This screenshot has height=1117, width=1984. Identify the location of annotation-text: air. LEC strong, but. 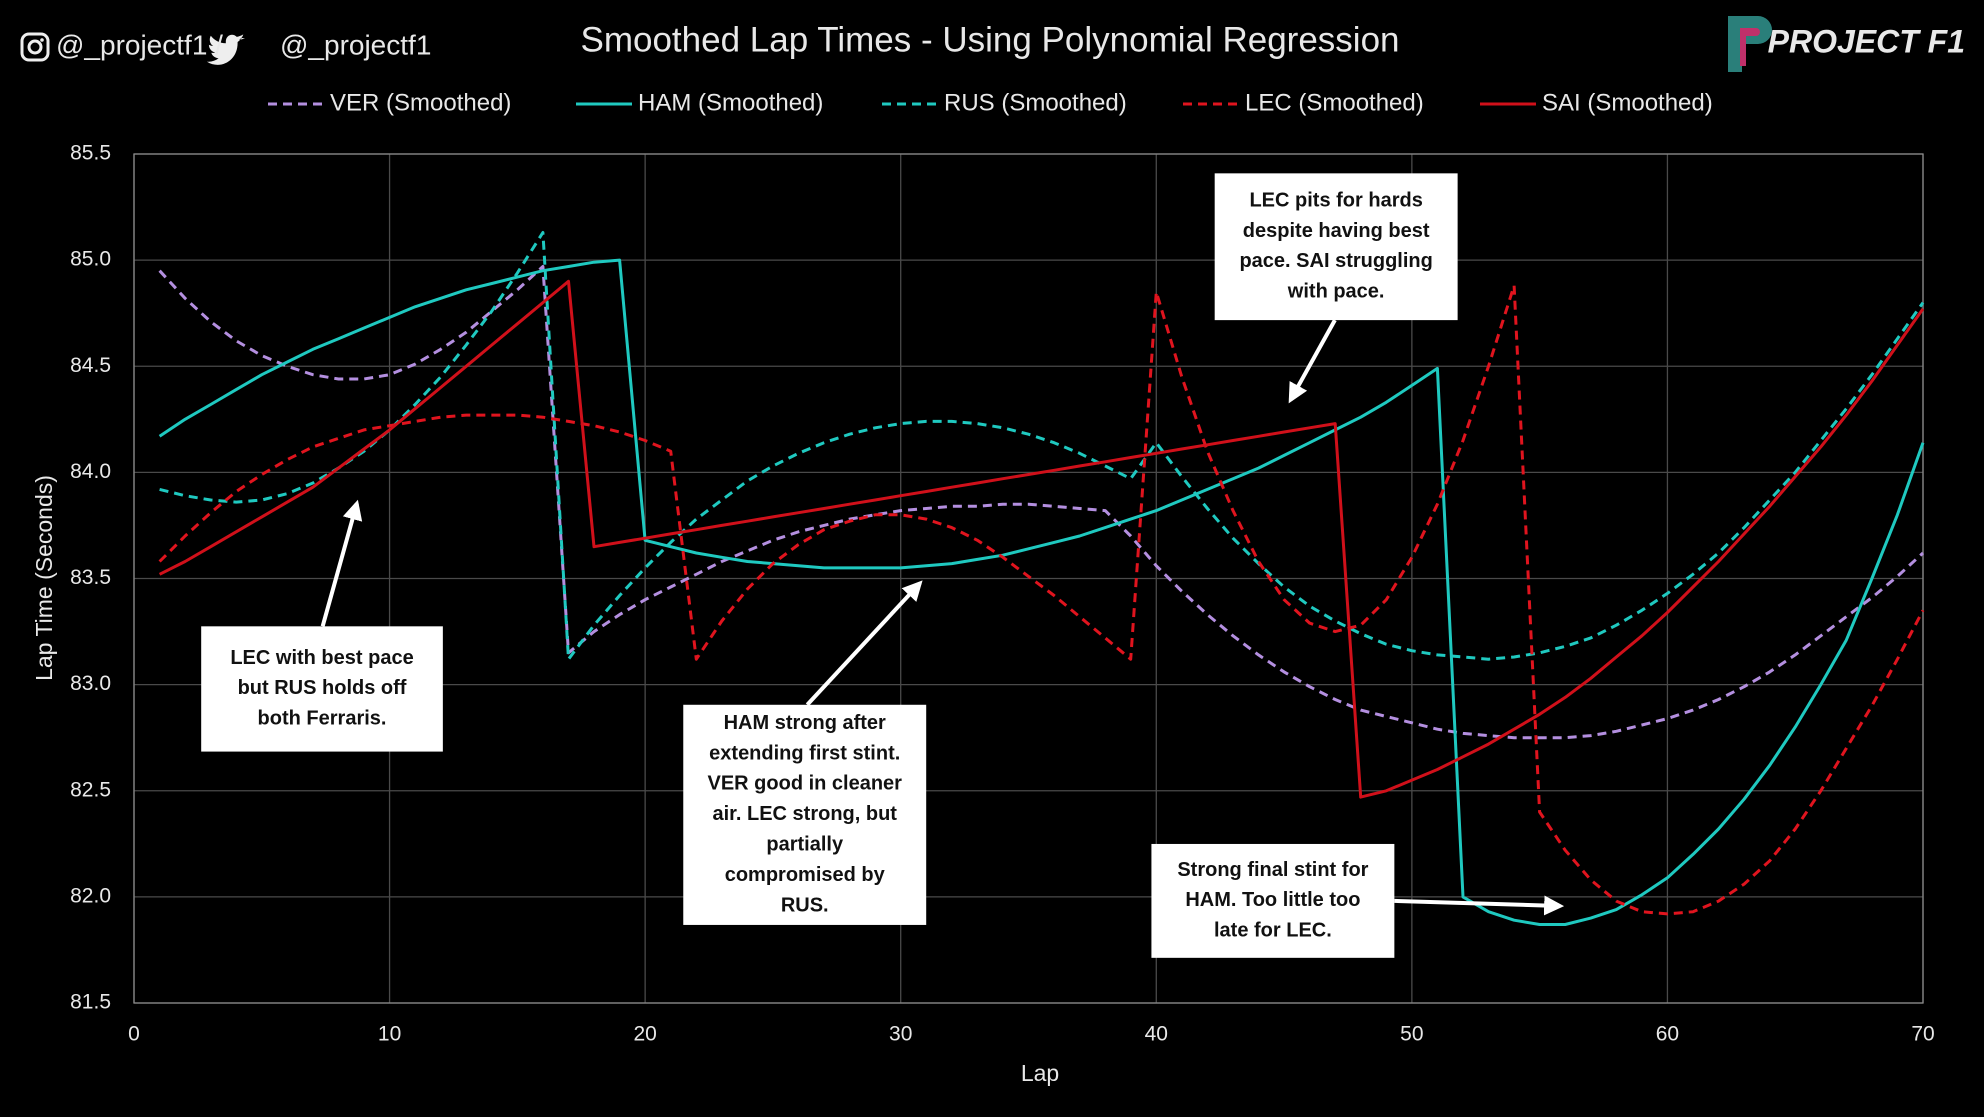
(805, 814).